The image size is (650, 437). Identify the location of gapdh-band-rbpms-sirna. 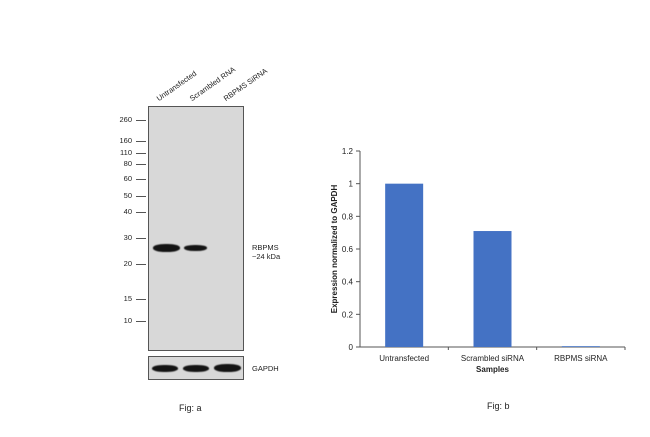
(227, 368).